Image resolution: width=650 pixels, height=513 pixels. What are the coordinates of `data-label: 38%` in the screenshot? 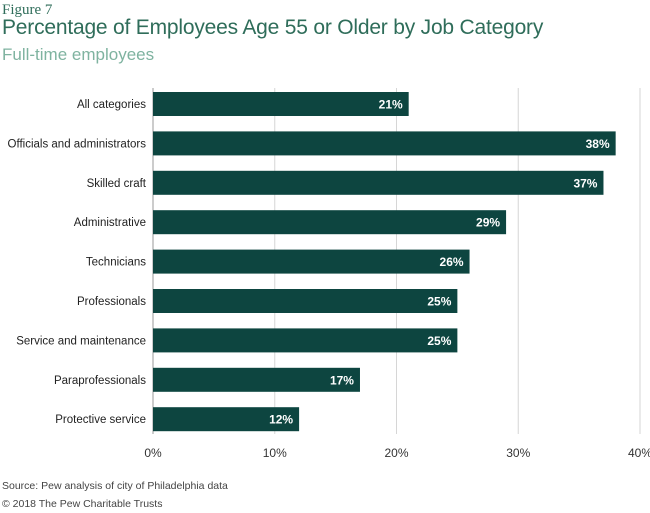 It's located at (598, 144).